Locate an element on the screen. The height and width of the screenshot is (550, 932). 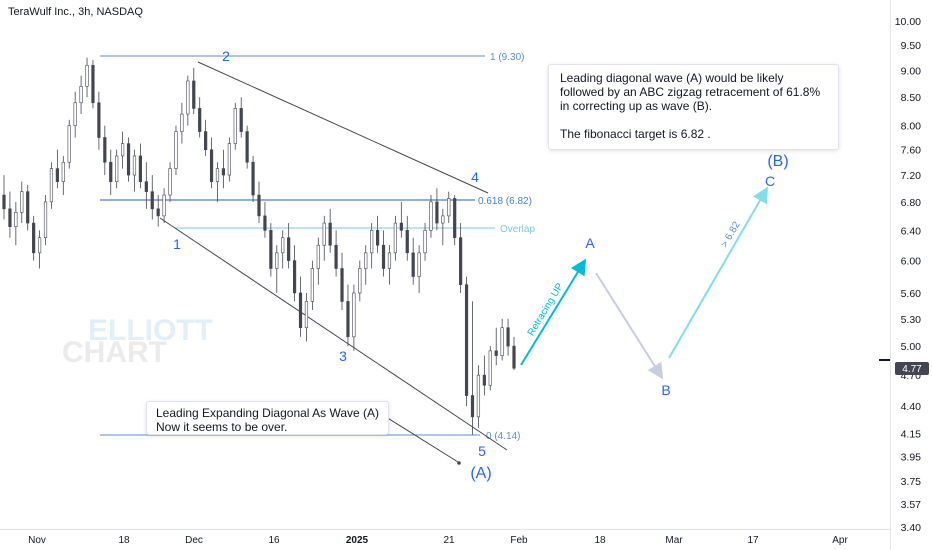
x-tick-label: 2025 is located at coordinates (357, 540).